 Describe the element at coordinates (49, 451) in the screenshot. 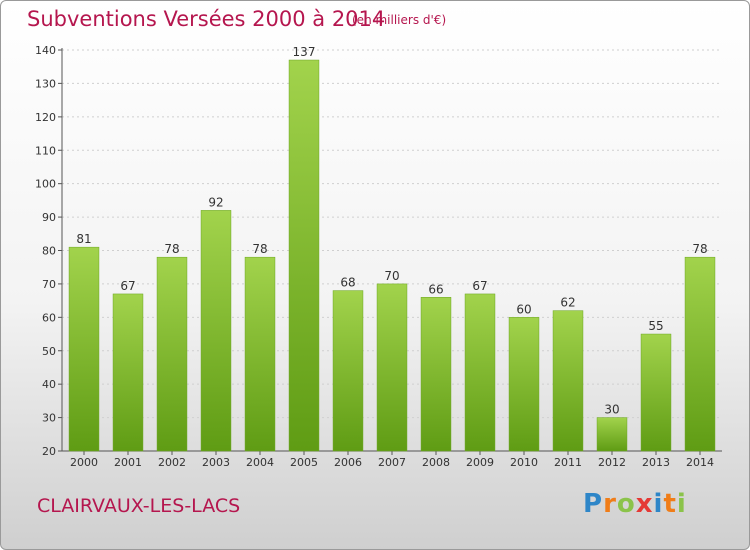

I see `y-tick-label: 20` at that location.